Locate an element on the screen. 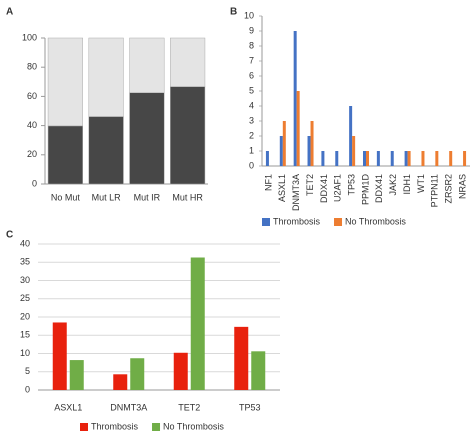  x-tick-label: WT1 is located at coordinates (421, 183).